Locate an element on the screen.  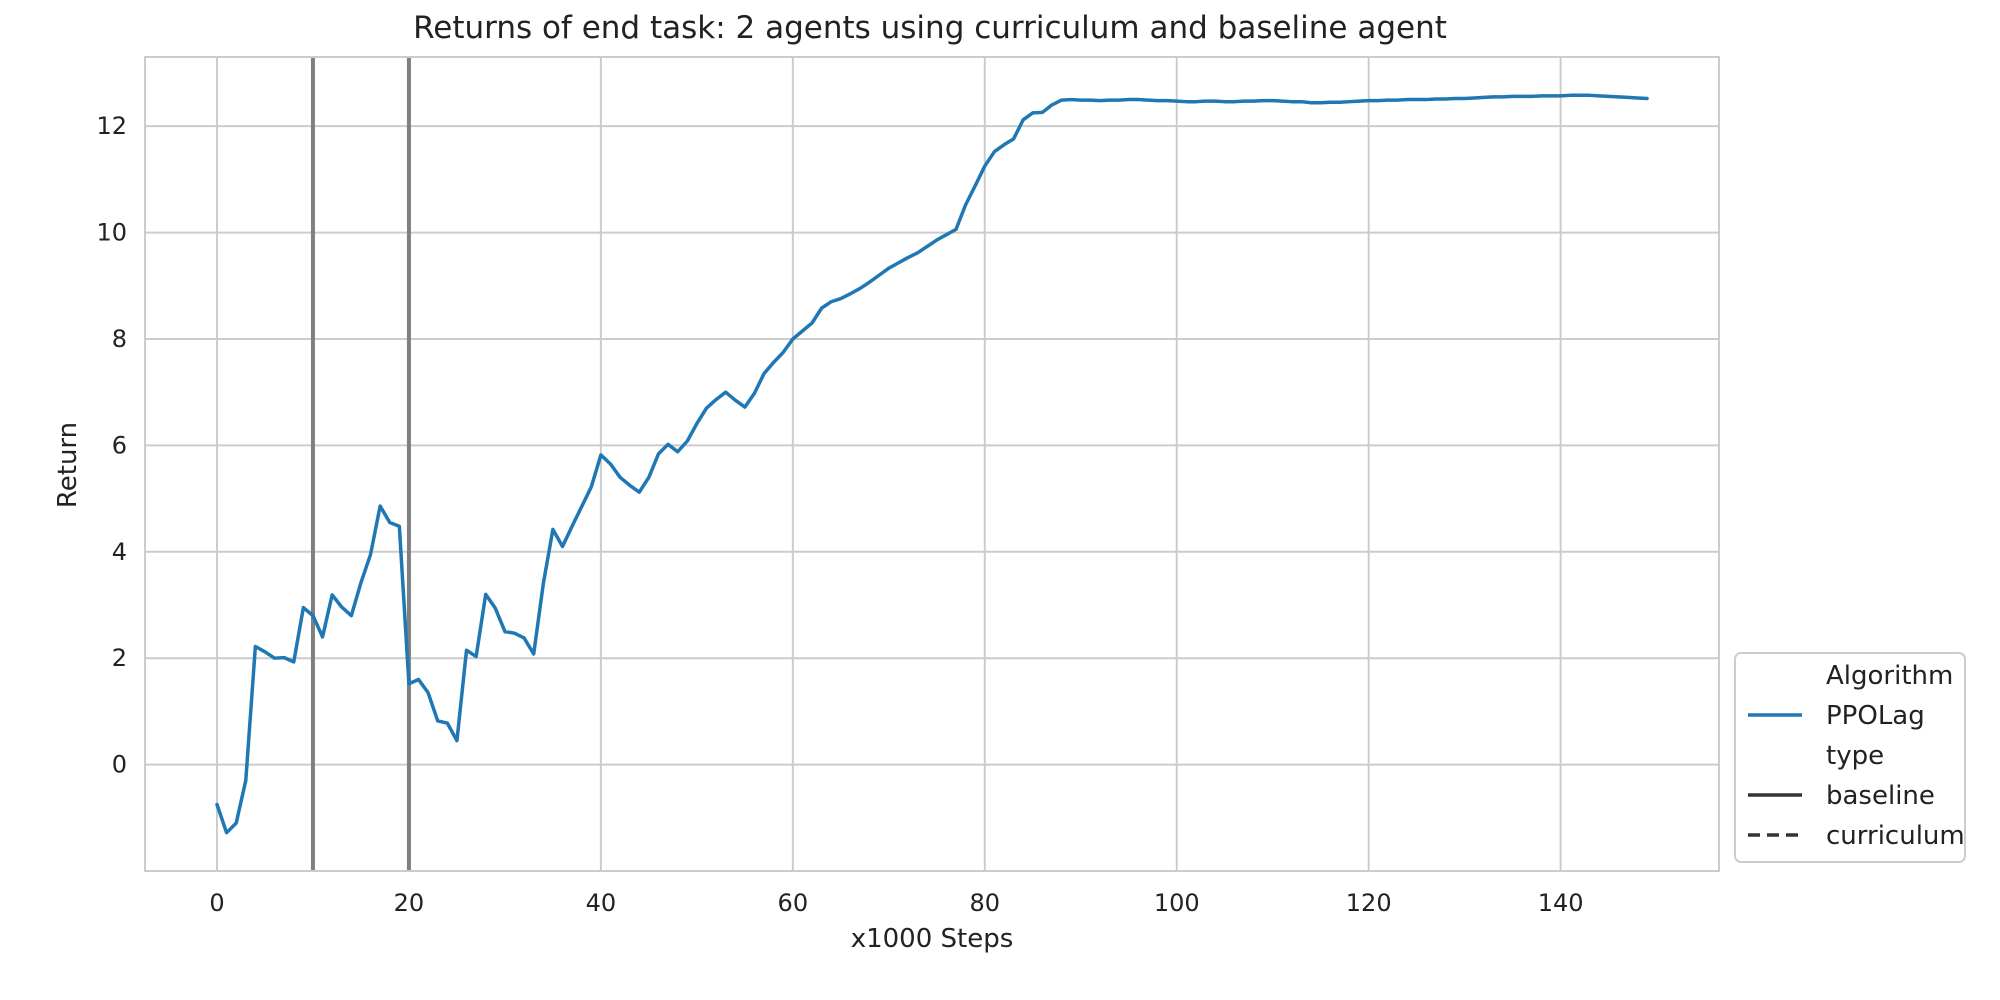
reference-lines is located at coordinates (360, 464).